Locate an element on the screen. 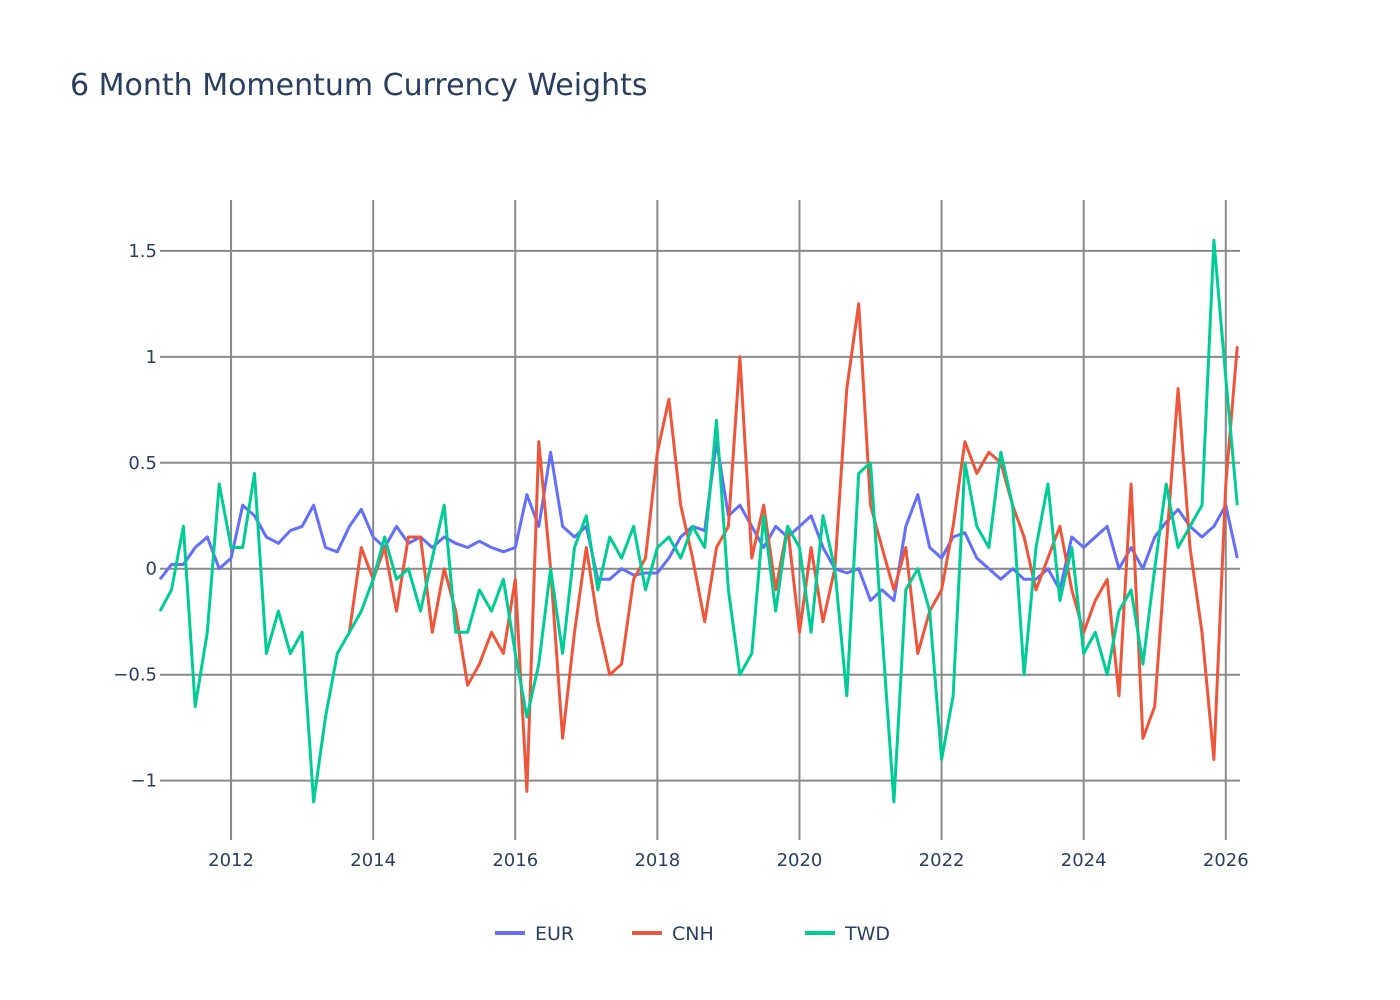  x-tick-label: 2018 is located at coordinates (657, 860).